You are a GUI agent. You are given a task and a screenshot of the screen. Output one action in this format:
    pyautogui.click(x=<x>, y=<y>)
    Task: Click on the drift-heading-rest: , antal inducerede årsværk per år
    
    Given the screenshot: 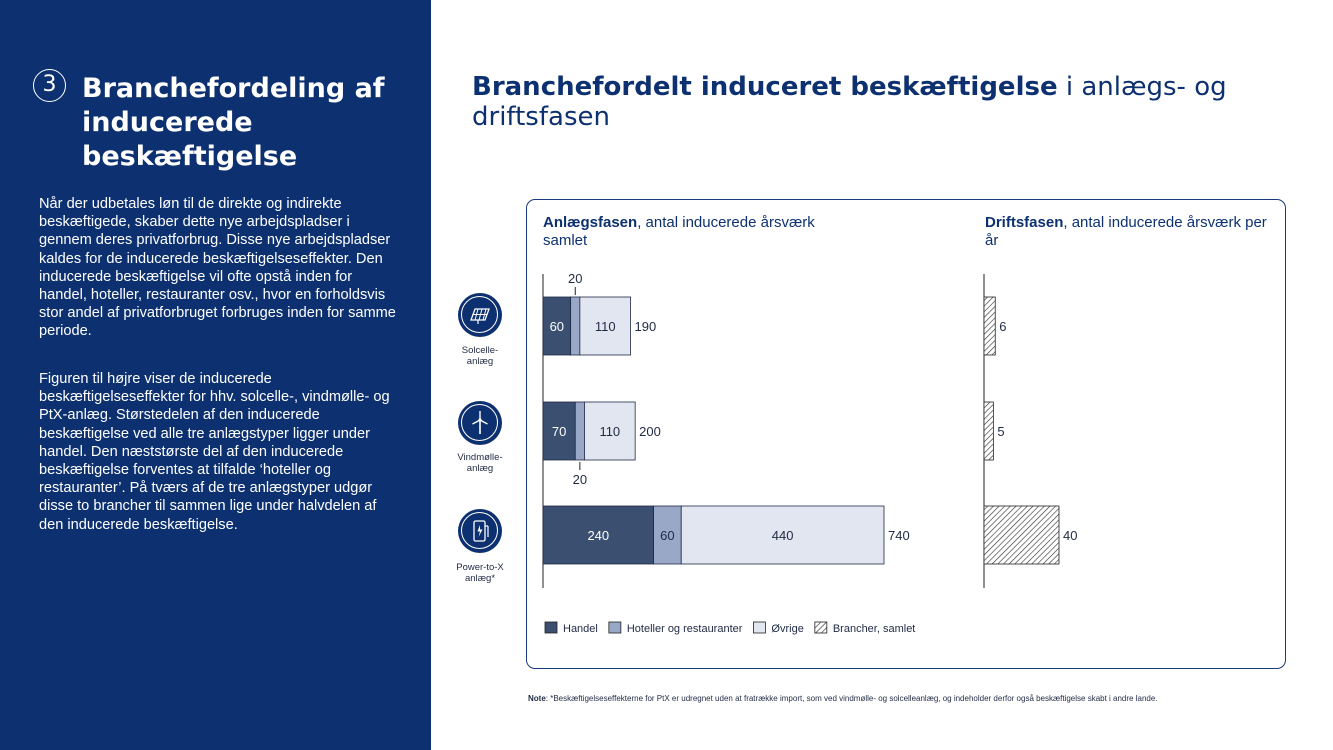 What is the action you would take?
    pyautogui.click(x=1126, y=231)
    